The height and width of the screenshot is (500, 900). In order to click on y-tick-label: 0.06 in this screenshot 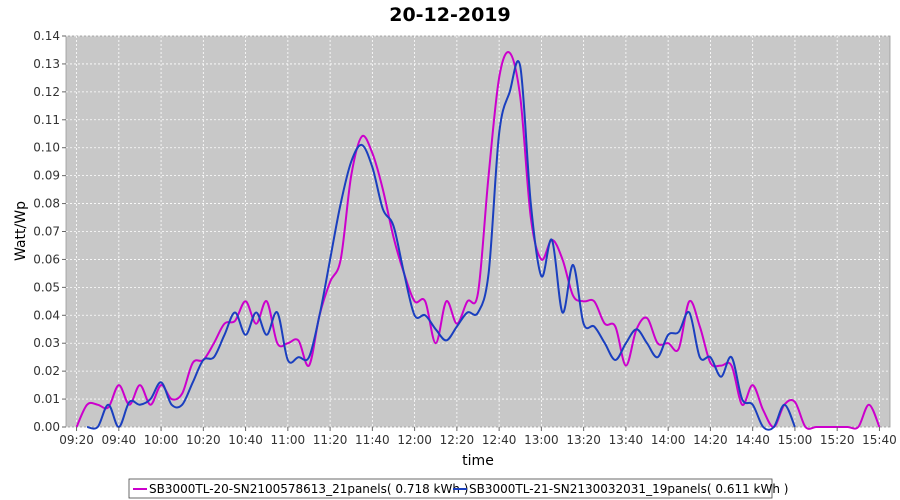, I will do `click(46, 259)`.